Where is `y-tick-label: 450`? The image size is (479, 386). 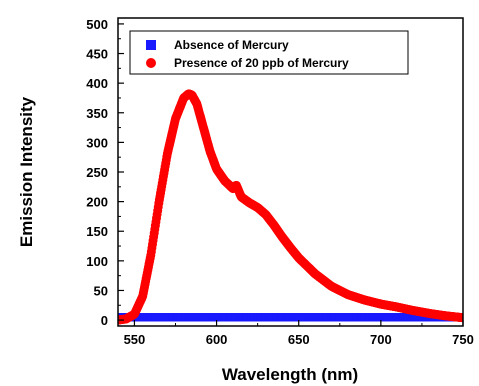 y-tick-label: 450 is located at coordinates (97, 54).